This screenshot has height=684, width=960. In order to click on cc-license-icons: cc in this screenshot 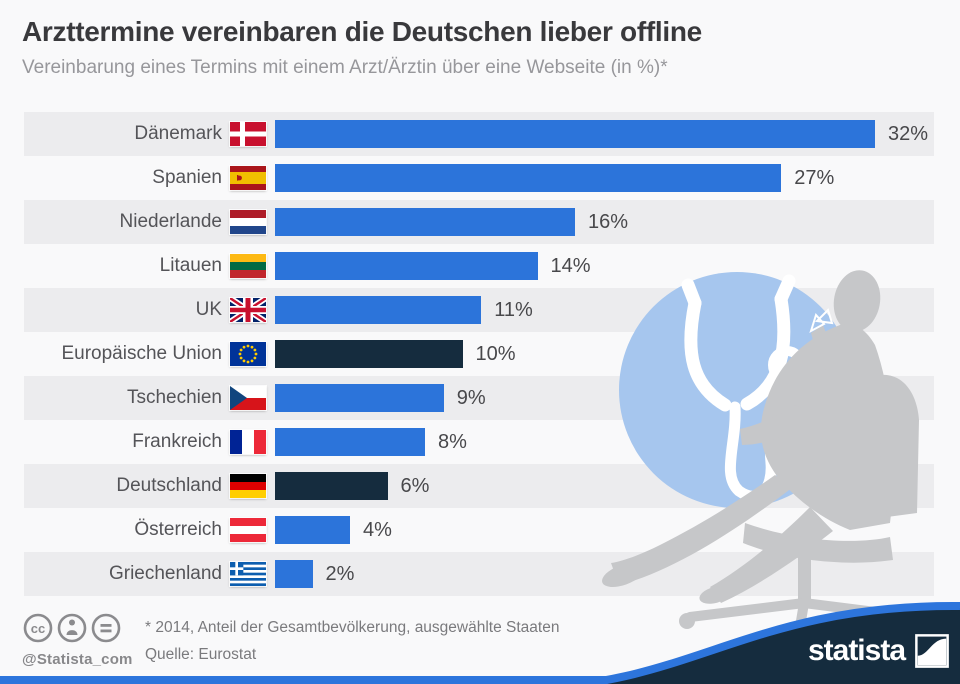, I will do `click(72, 628)`.